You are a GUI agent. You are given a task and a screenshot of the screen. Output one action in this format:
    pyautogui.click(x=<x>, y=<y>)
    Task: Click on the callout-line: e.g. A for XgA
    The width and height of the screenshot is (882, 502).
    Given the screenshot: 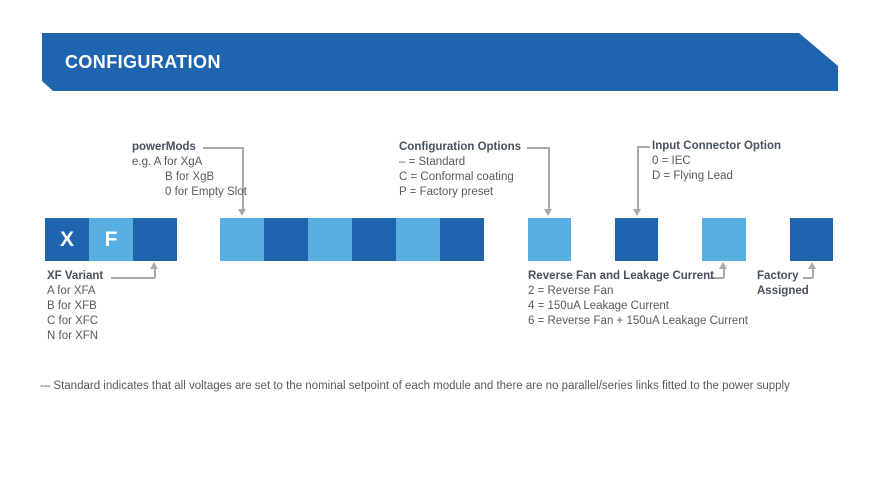 What is the action you would take?
    pyautogui.click(x=167, y=162)
    